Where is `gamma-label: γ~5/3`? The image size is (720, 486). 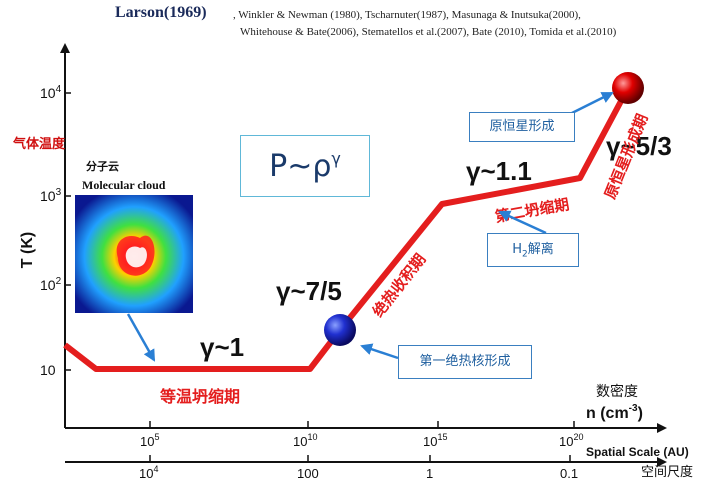 gamma-label: γ~5/3 is located at coordinates (639, 146).